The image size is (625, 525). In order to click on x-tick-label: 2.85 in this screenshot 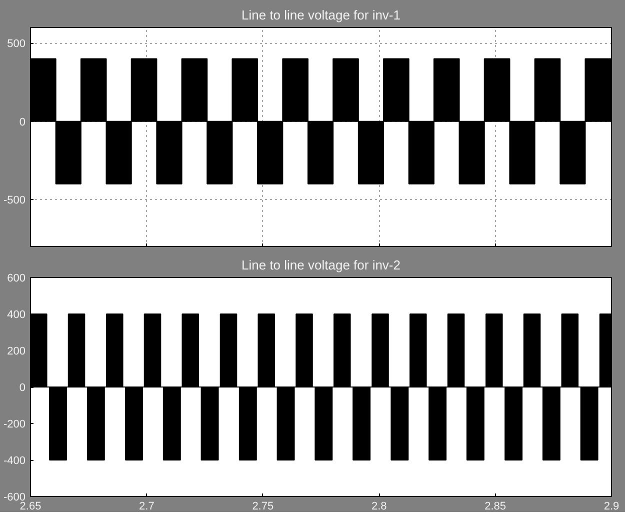, I will do `click(495, 506)`.